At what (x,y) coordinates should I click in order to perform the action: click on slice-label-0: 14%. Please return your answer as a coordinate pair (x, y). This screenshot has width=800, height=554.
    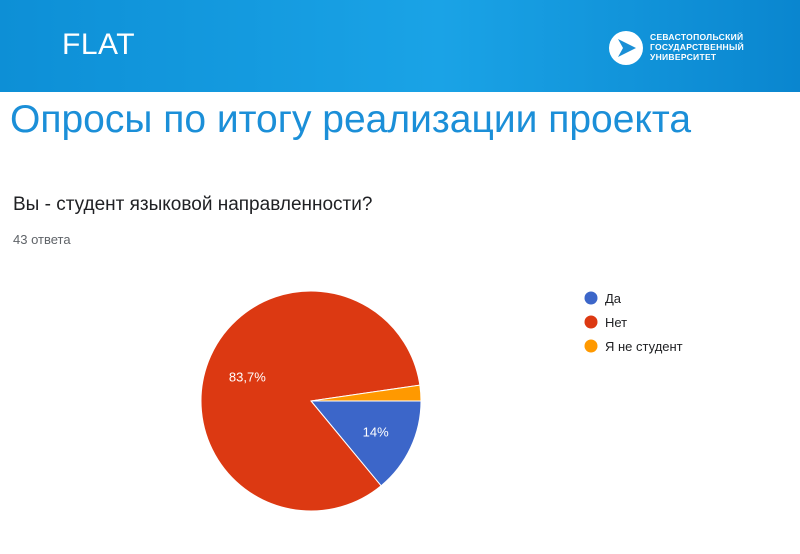
    Looking at the image, I should click on (376, 431).